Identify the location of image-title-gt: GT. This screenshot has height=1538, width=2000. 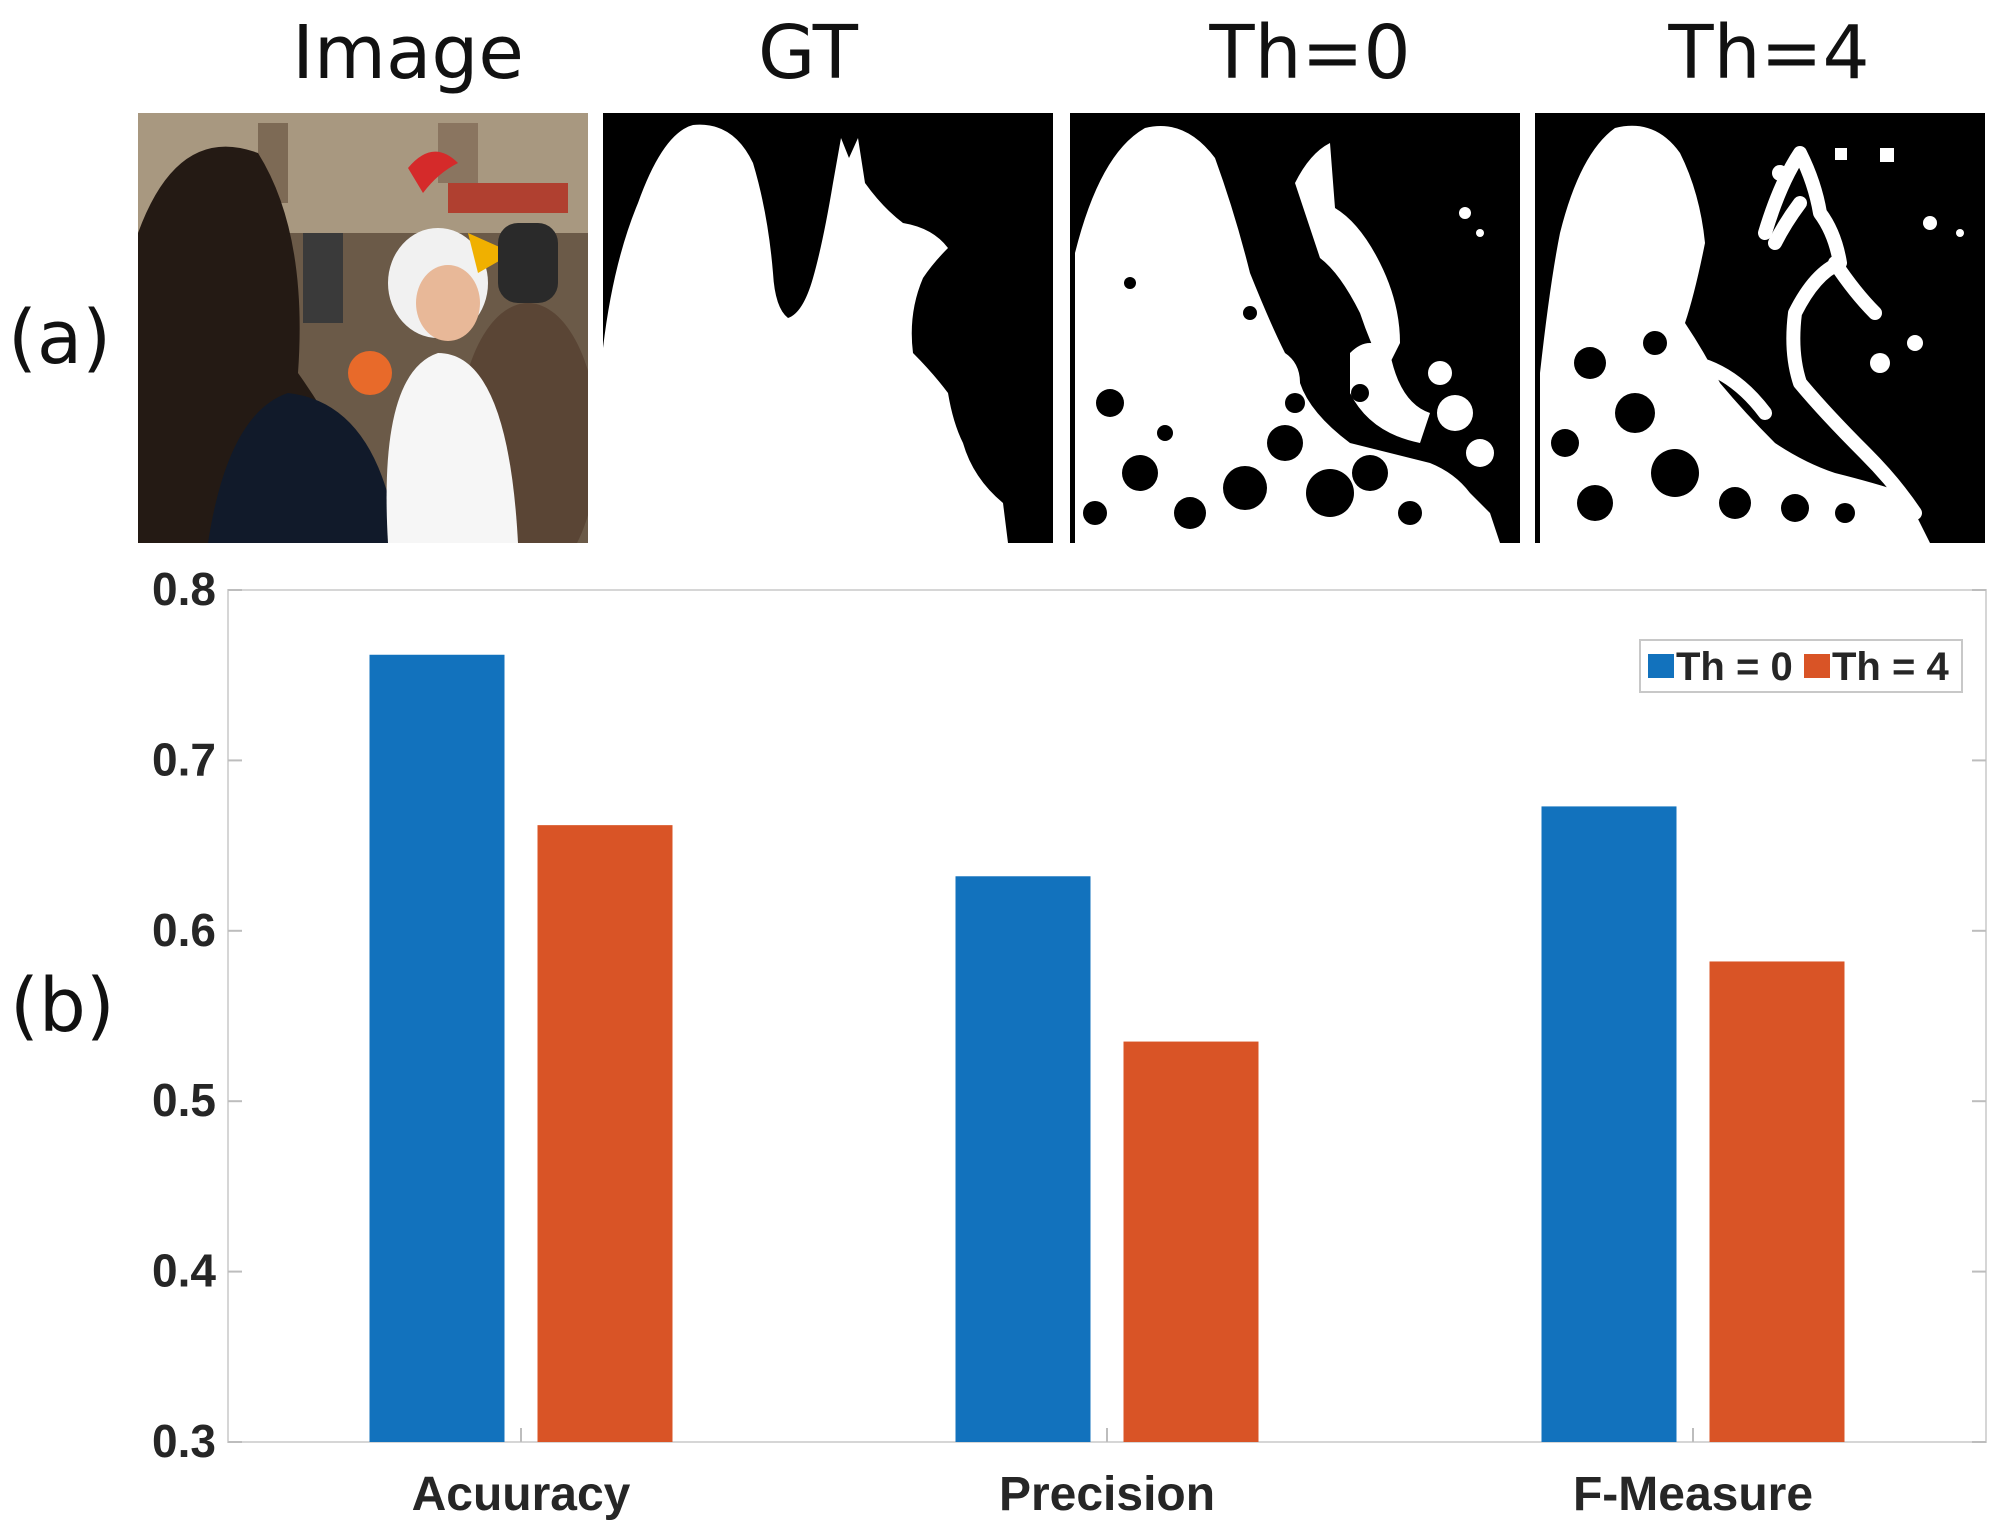
(808, 53).